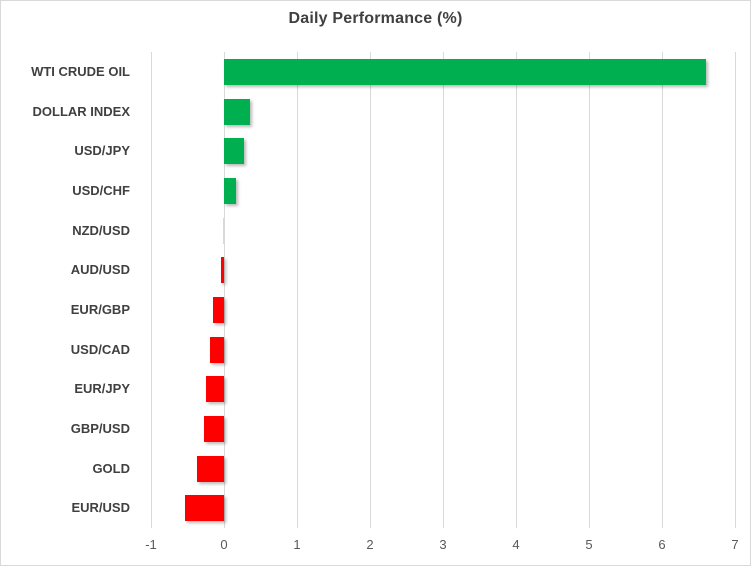 This screenshot has height=568, width=753. I want to click on bar-eur-jpy, so click(214, 389).